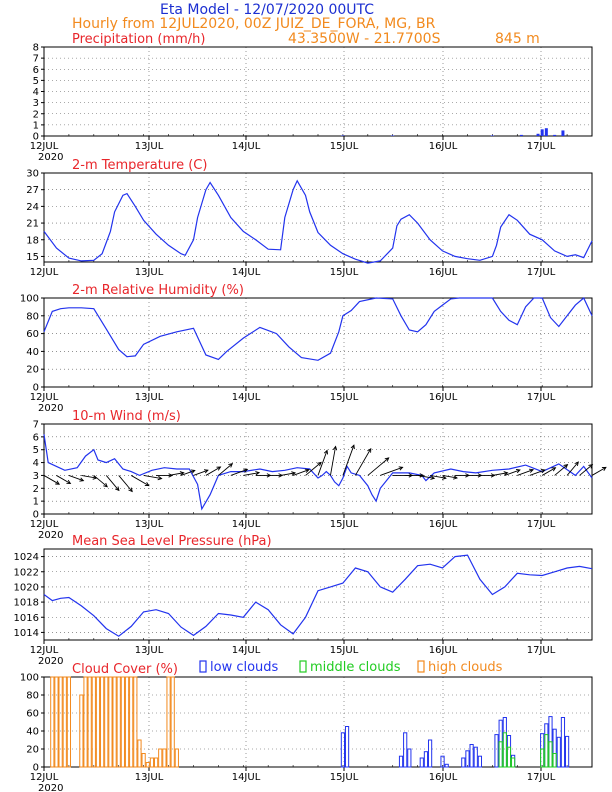 This screenshot has width=612, height=792. Describe the element at coordinates (32, 696) in the screenshot. I see `y-tick-label: 80` at that location.